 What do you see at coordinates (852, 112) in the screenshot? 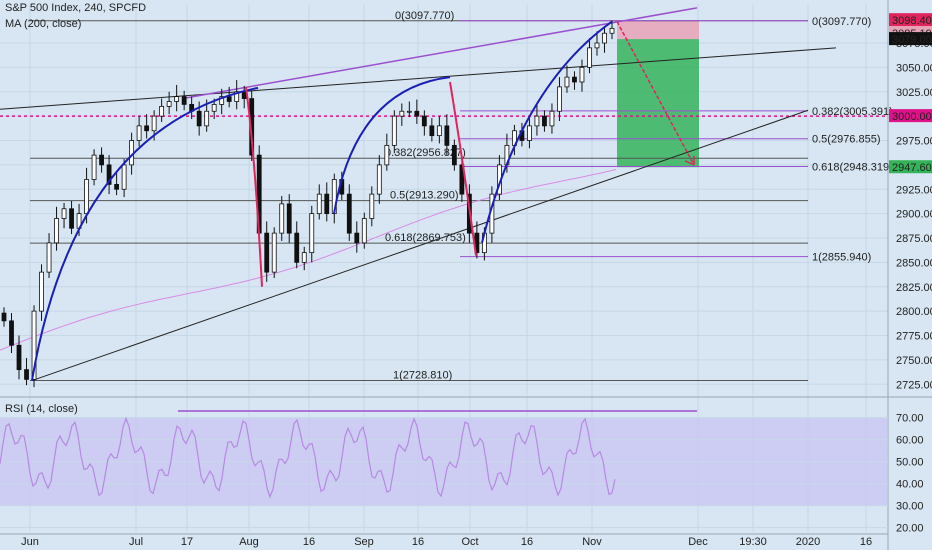
I see `fib-level-label: 0.382(3005.391)` at bounding box center [852, 112].